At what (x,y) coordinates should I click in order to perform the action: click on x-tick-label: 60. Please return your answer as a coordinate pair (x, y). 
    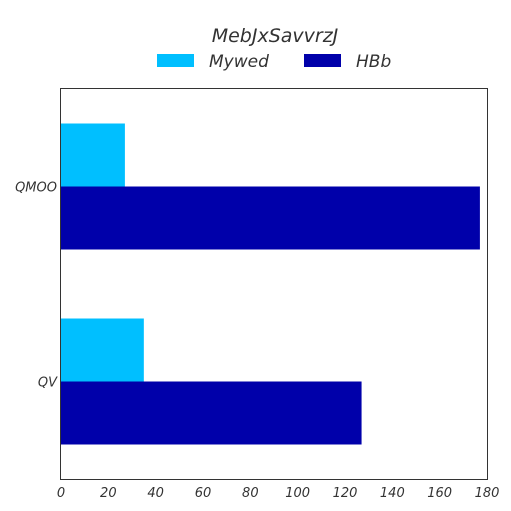
    Looking at the image, I should click on (203, 493).